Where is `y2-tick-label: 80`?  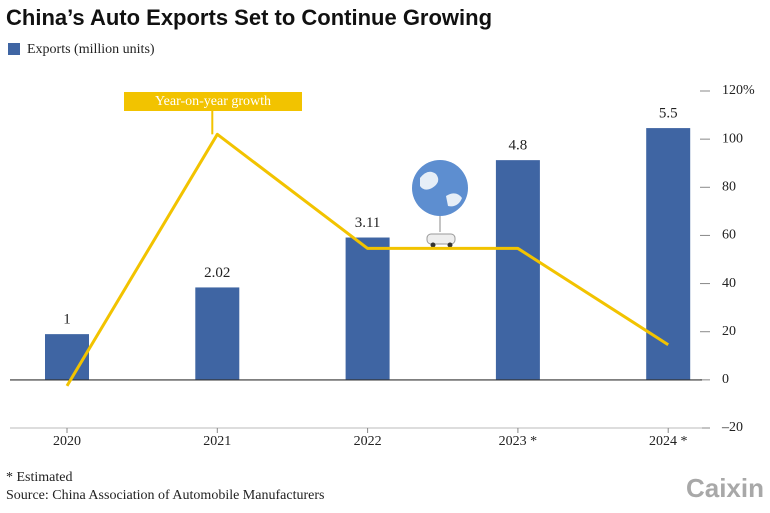 y2-tick-label: 80 is located at coordinates (729, 187).